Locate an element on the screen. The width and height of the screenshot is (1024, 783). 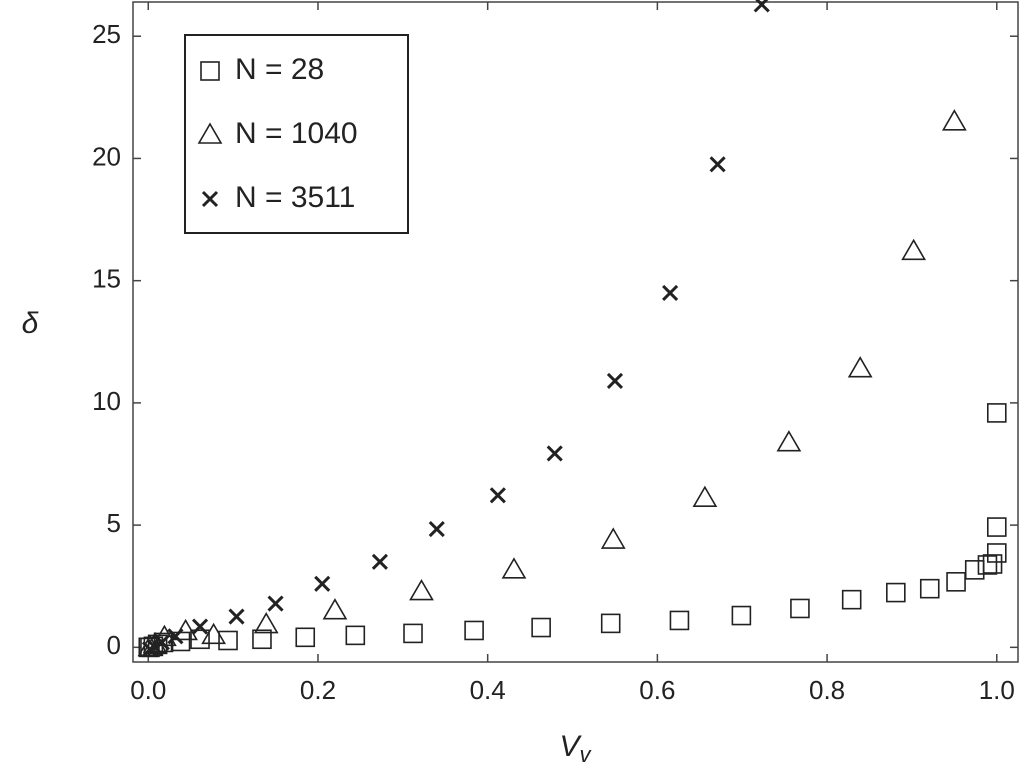
y-tick-label: 25 is located at coordinates (106, 34).